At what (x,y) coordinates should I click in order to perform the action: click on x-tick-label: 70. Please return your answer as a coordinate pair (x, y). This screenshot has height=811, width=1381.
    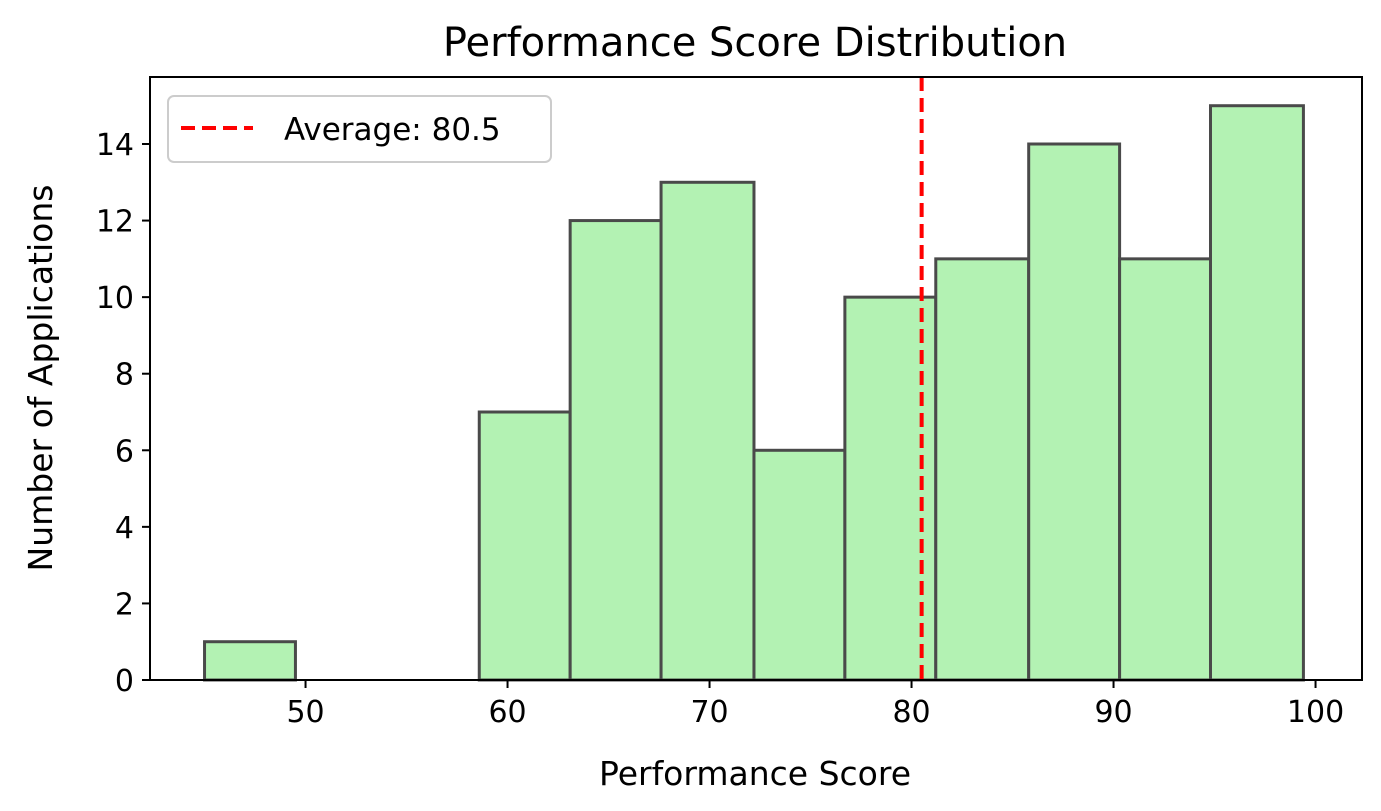
    Looking at the image, I should click on (709, 712).